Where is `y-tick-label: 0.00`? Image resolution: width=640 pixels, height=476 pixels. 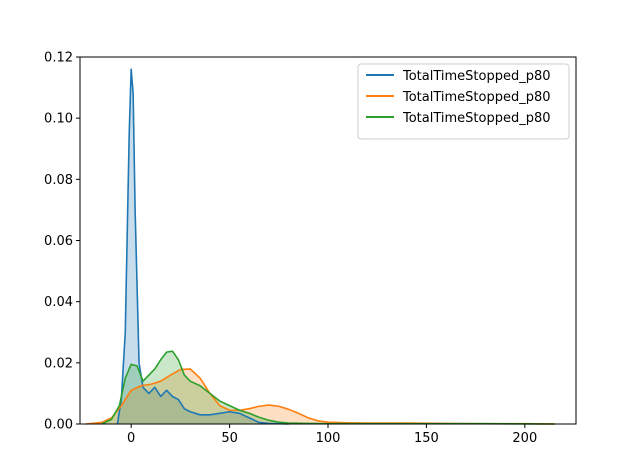 y-tick-label: 0.00 is located at coordinates (58, 425).